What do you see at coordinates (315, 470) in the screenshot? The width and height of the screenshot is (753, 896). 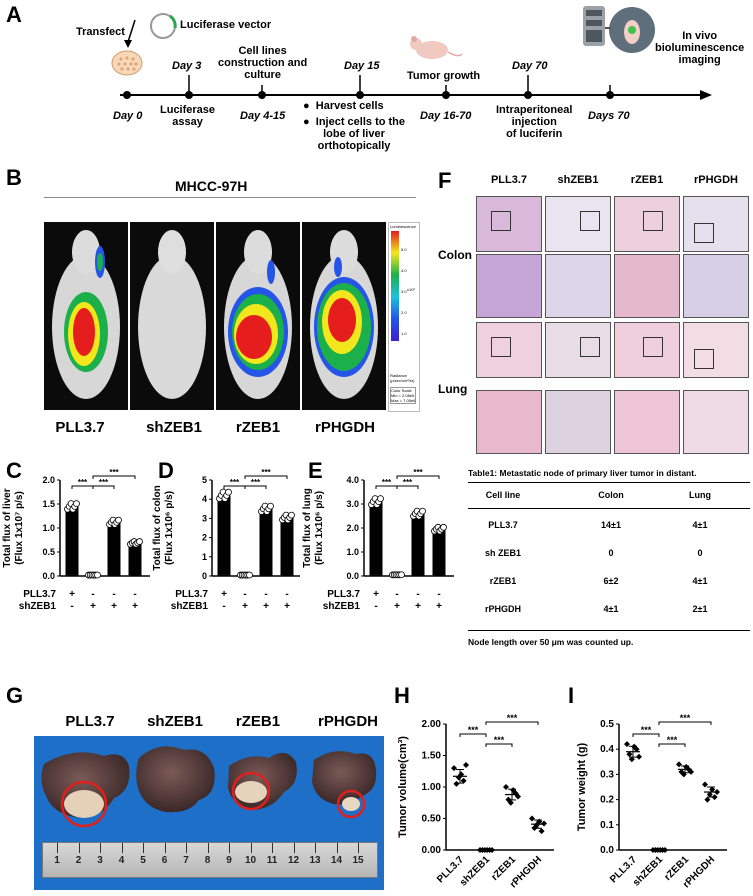 I see `panel-letter-e: E` at bounding box center [315, 470].